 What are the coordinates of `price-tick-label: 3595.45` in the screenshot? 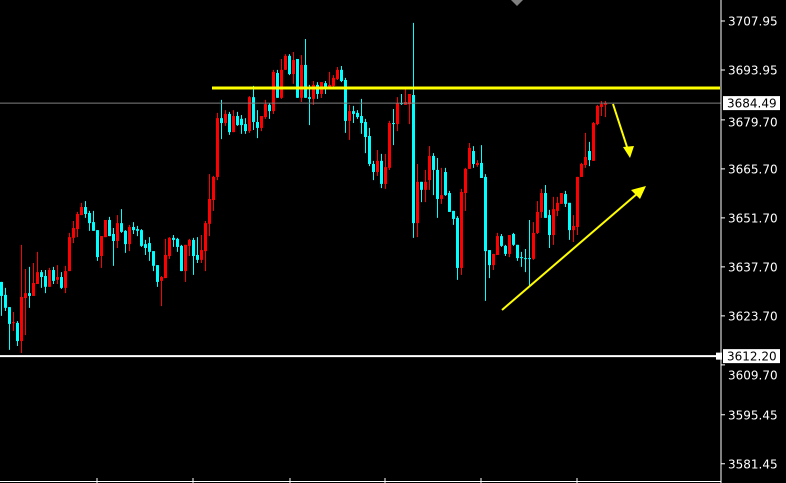 It's located at (753, 415).